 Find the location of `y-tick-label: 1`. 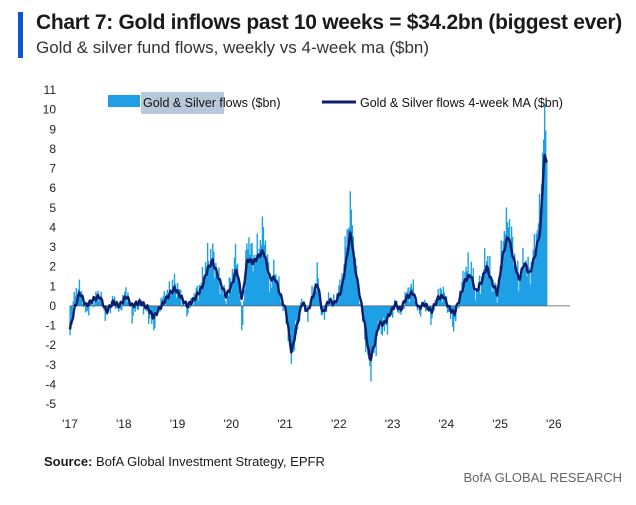

y-tick-label: 1 is located at coordinates (52, 286).